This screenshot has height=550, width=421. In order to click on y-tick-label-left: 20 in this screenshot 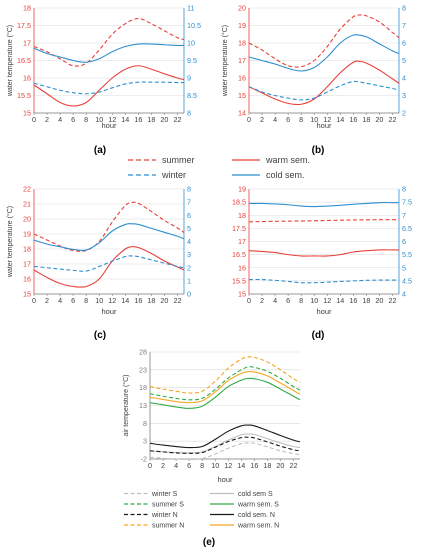, I will do `click(27, 219)`.